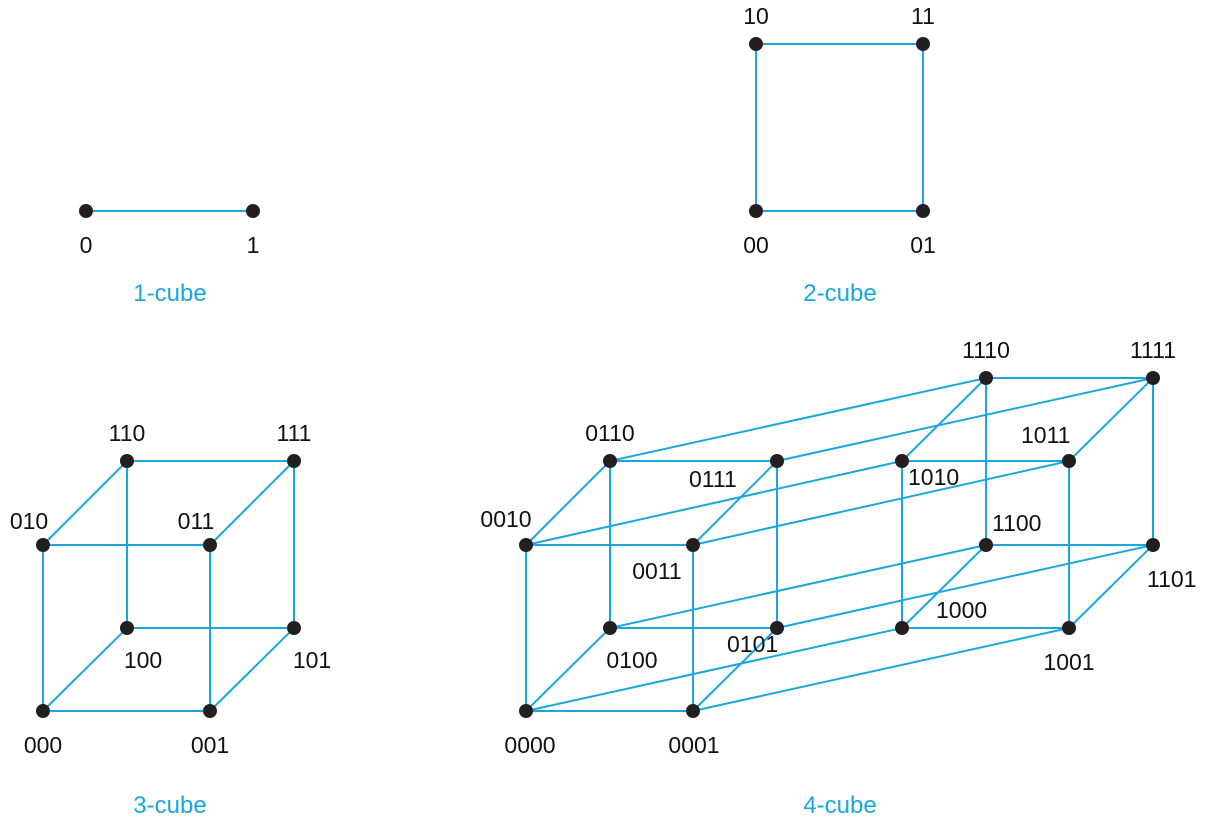 The image size is (1213, 827). What do you see at coordinates (839, 805) in the screenshot?
I see `caption-4-cube: 4-cube` at bounding box center [839, 805].